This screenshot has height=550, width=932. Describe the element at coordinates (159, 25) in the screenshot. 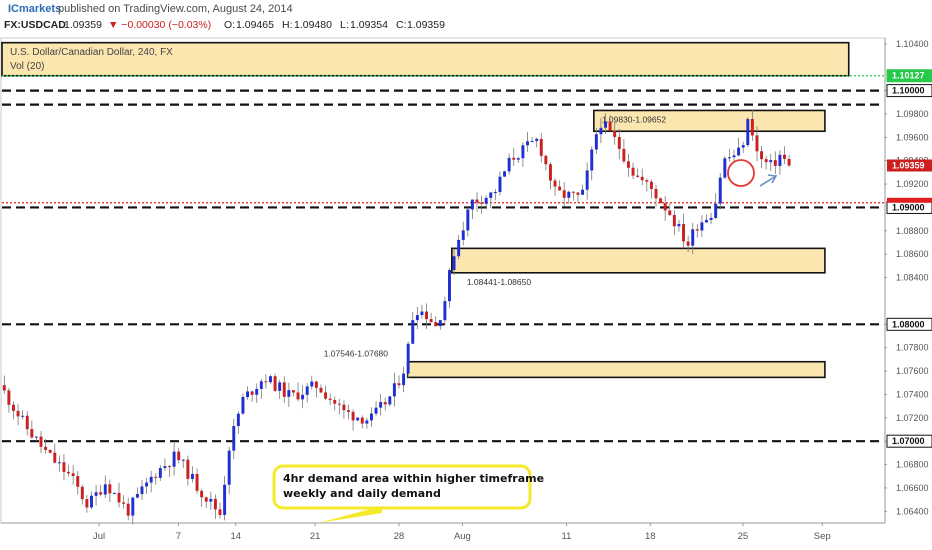

I see `change-label: ▼ −0.00030 (−0.03%)` at that location.